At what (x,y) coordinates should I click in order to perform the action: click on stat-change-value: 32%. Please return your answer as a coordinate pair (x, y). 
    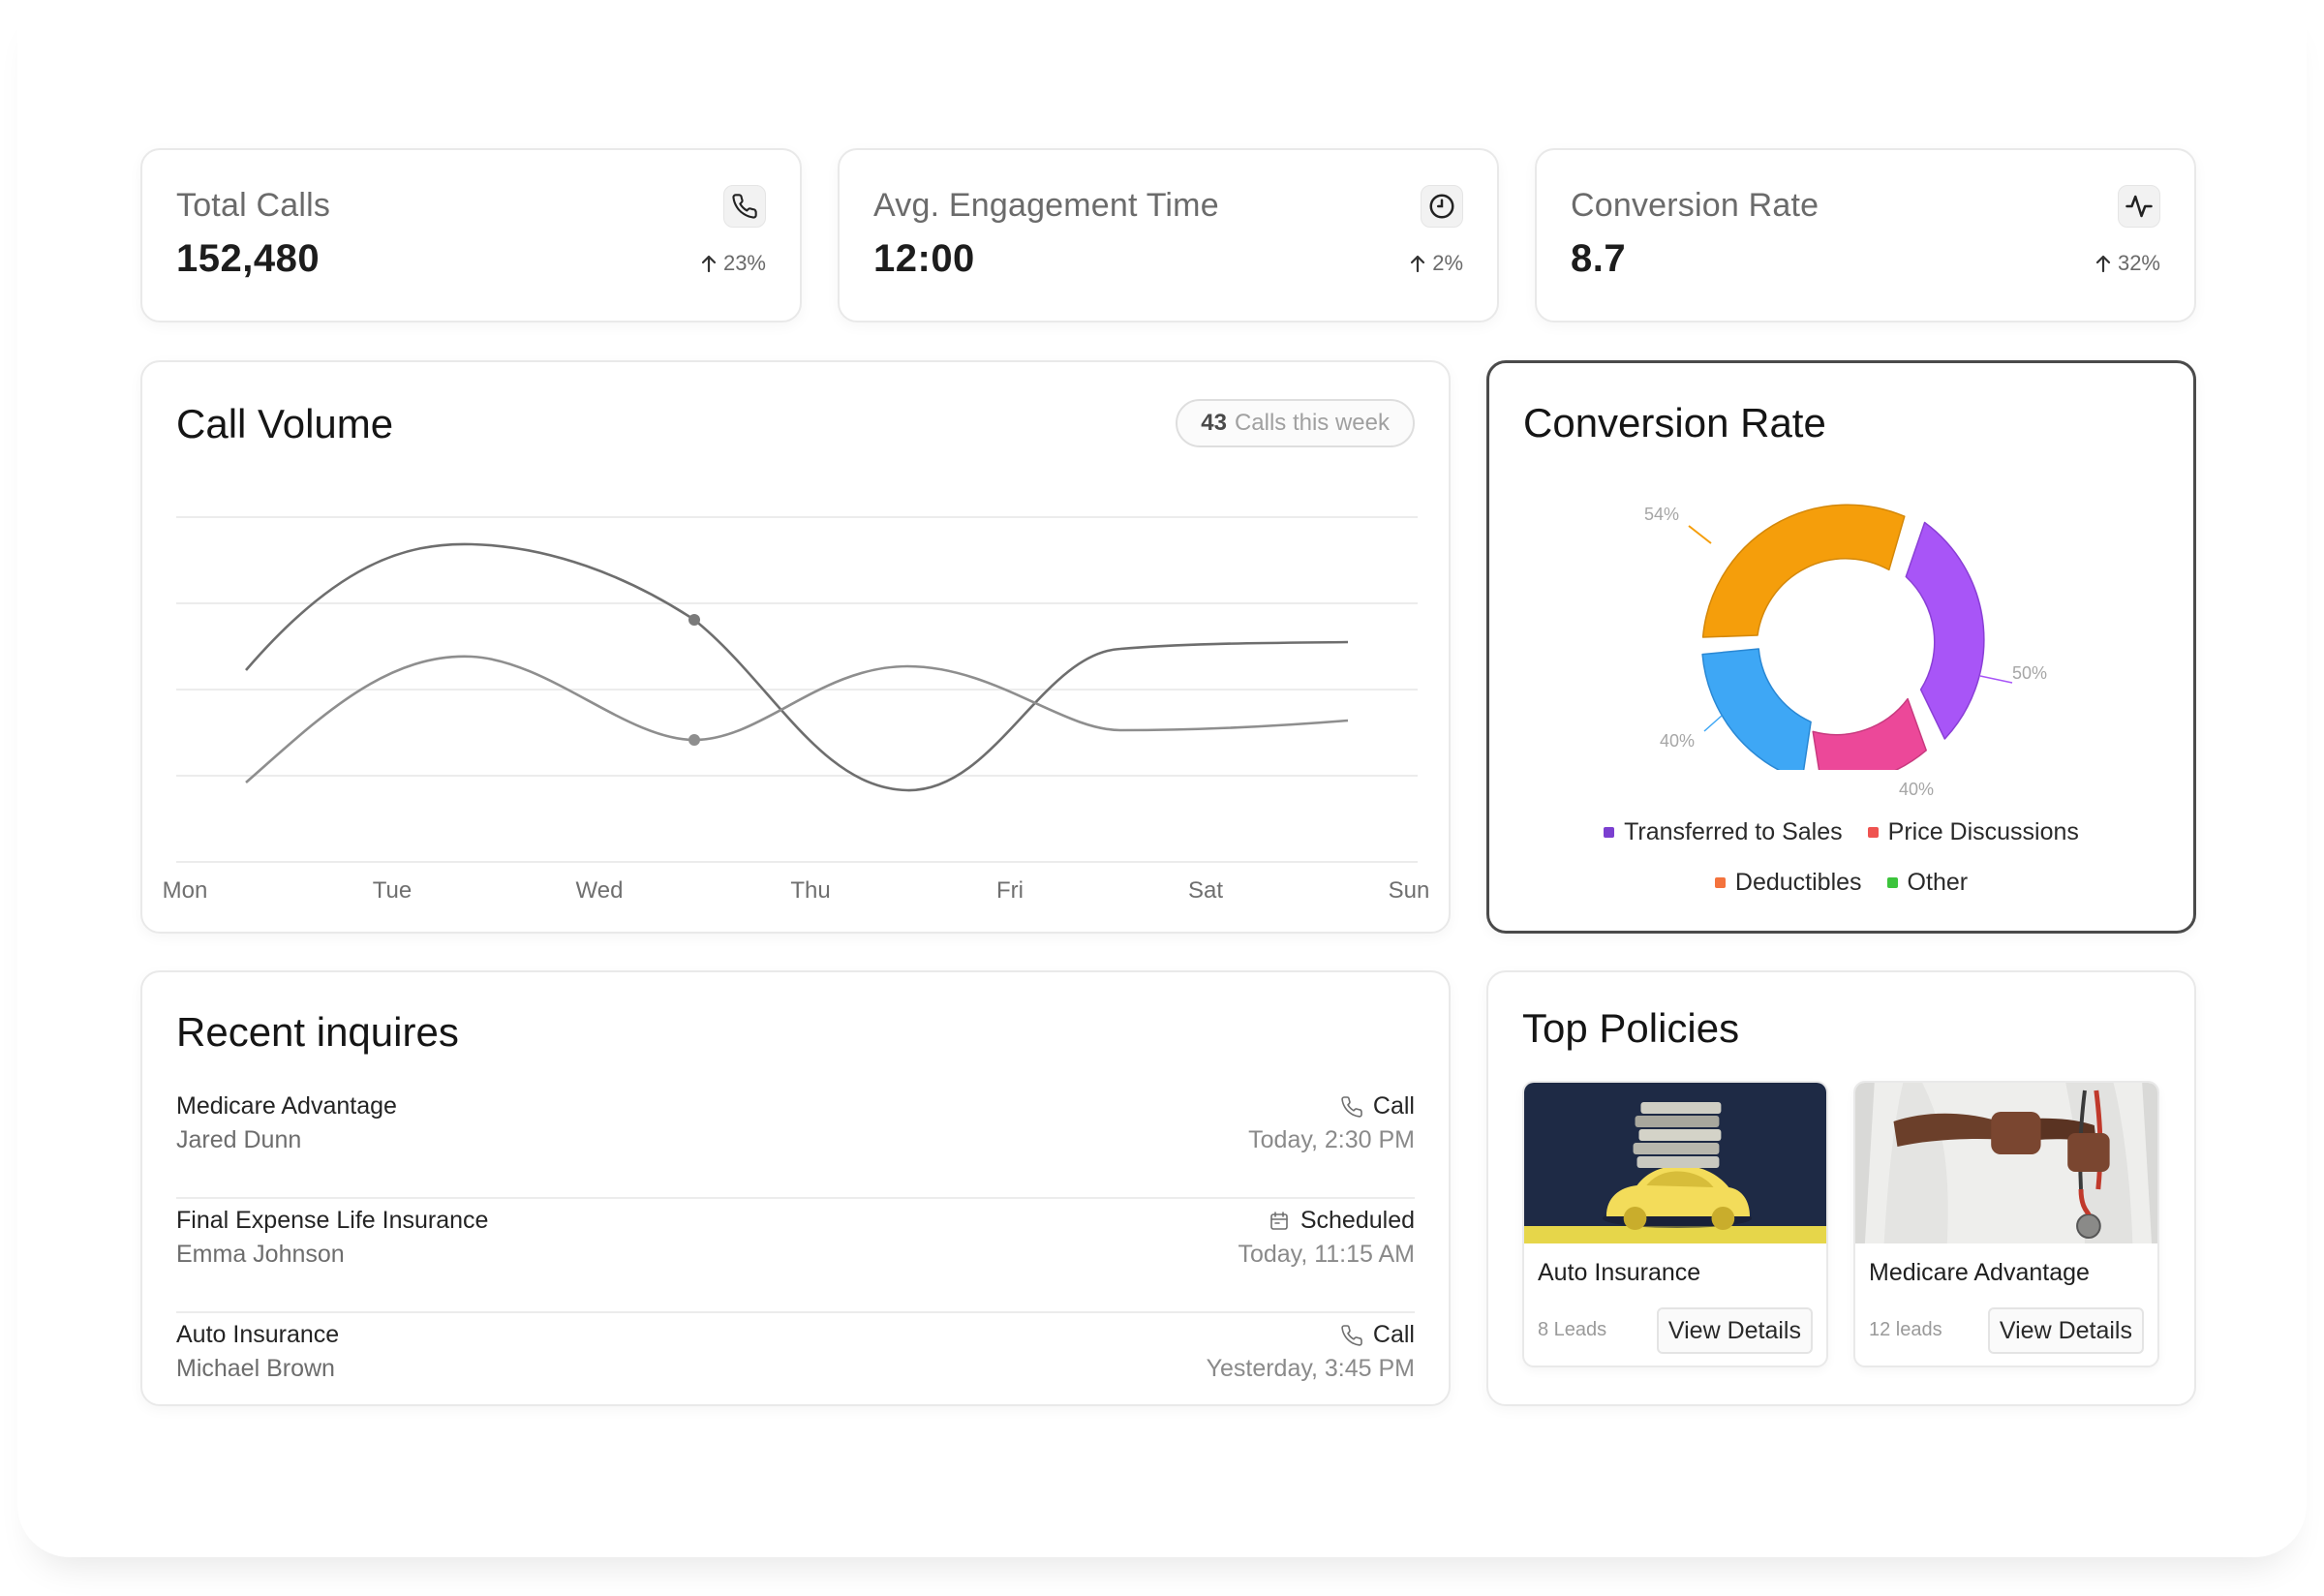
    Looking at the image, I should click on (2139, 263).